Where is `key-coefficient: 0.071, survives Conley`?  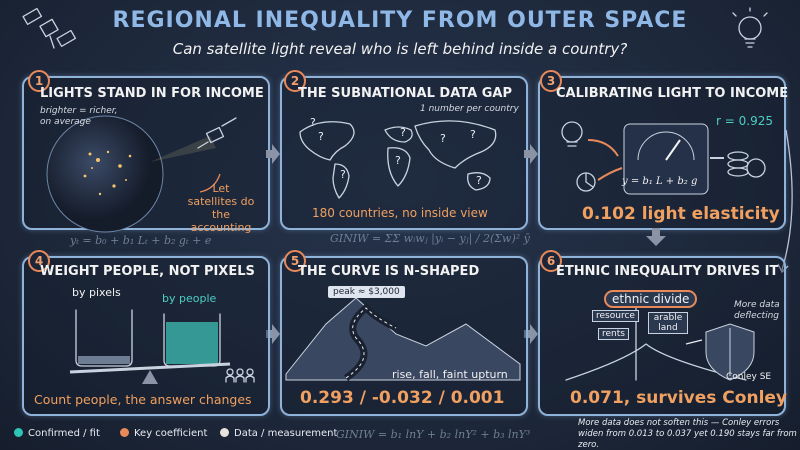
key-coefficient: 0.071, survives Conley is located at coordinates (679, 398).